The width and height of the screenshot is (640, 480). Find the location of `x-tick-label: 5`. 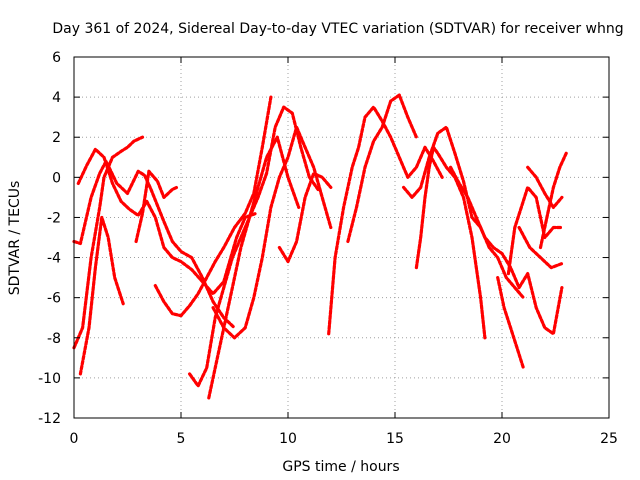

x-tick-label: 5 is located at coordinates (181, 439).